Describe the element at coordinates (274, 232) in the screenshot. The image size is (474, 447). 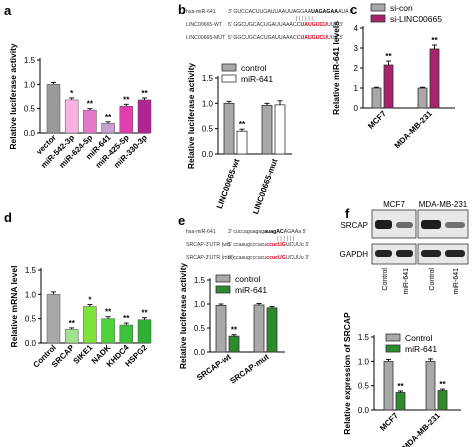
I see `seed-region: auagAC` at that location.